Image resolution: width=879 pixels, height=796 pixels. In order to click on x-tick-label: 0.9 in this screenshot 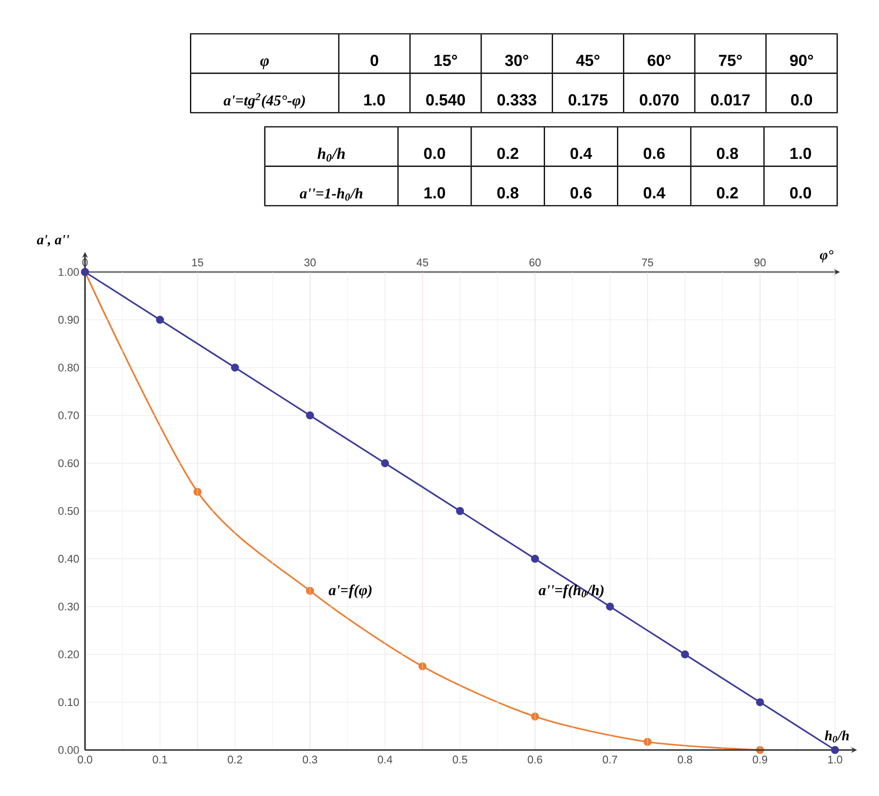, I will do `click(760, 760)`.